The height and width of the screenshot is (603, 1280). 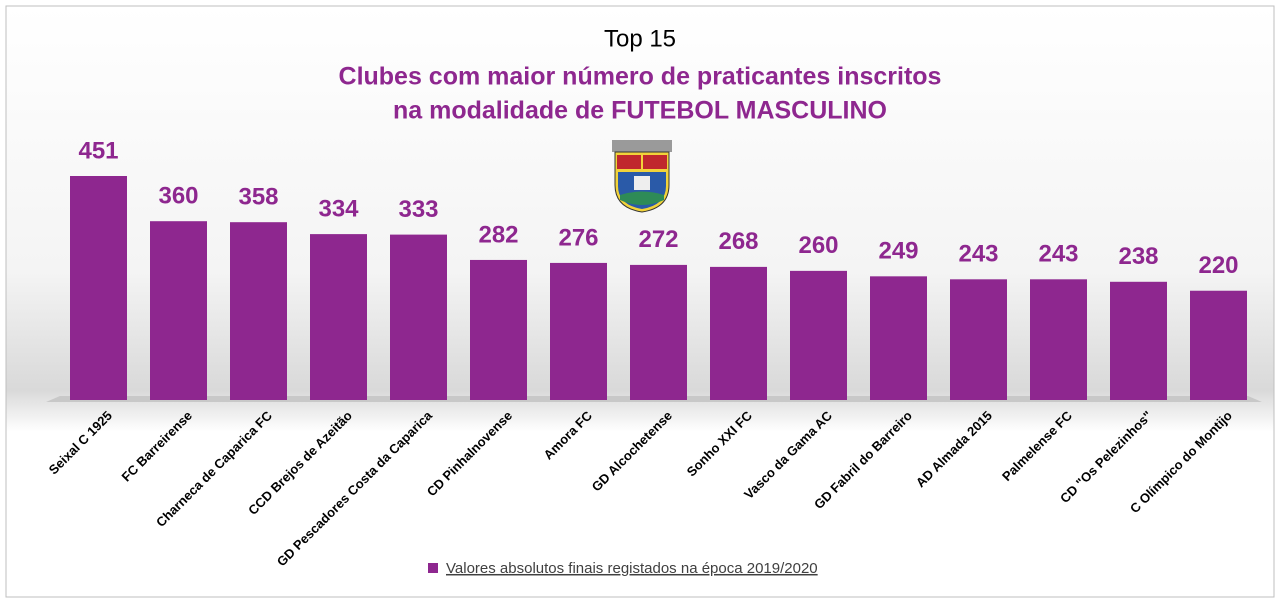 What do you see at coordinates (642, 176) in the screenshot?
I see `logo` at bounding box center [642, 176].